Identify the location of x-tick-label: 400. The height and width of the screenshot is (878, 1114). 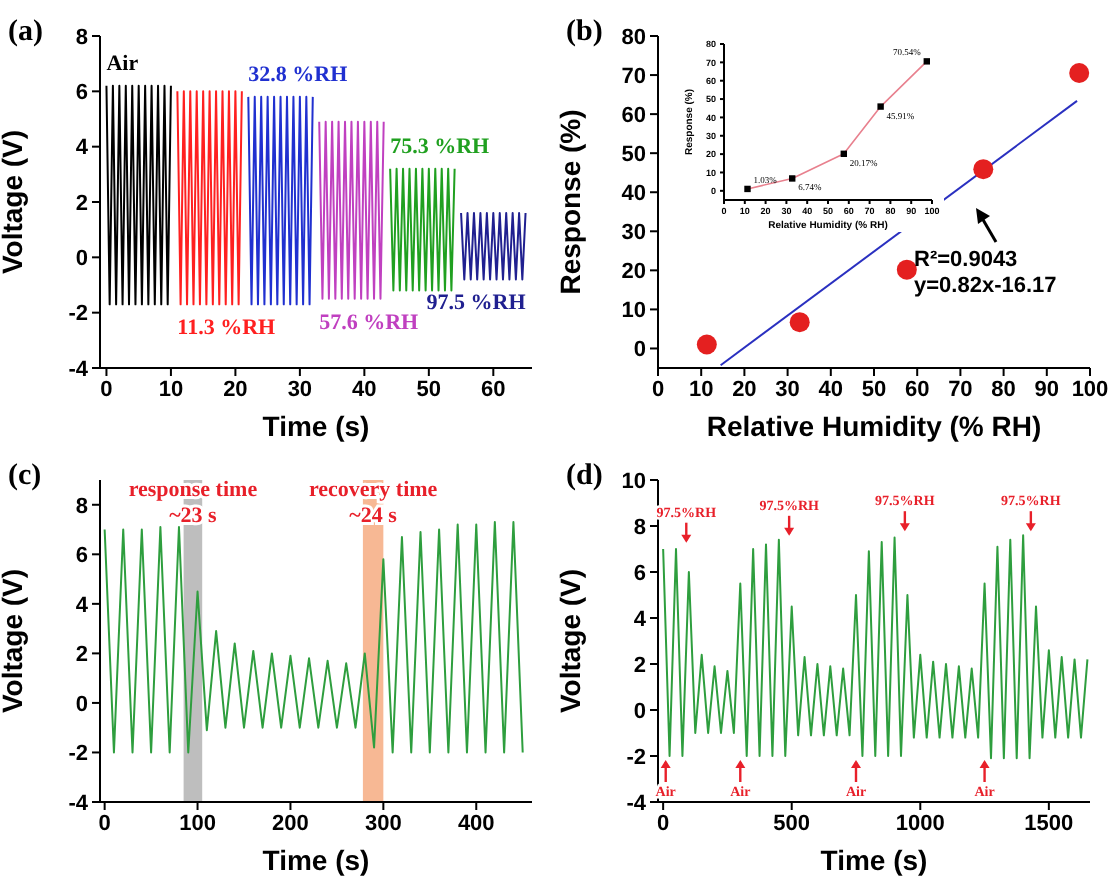
(476, 823).